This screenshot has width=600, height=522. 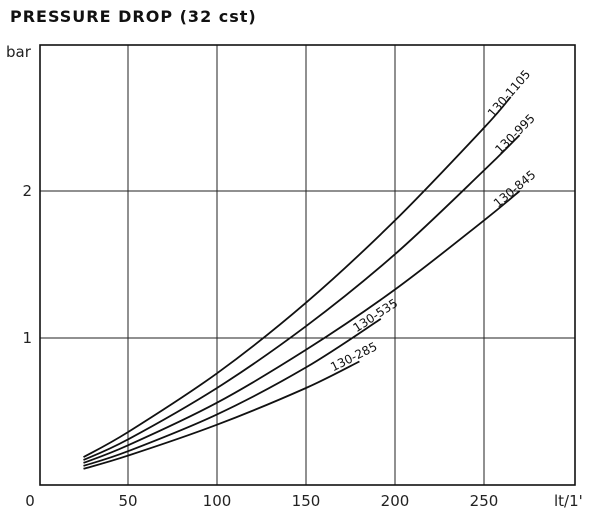 I want to click on x-axis-unit-label: lt/1', so click(x=568, y=501).